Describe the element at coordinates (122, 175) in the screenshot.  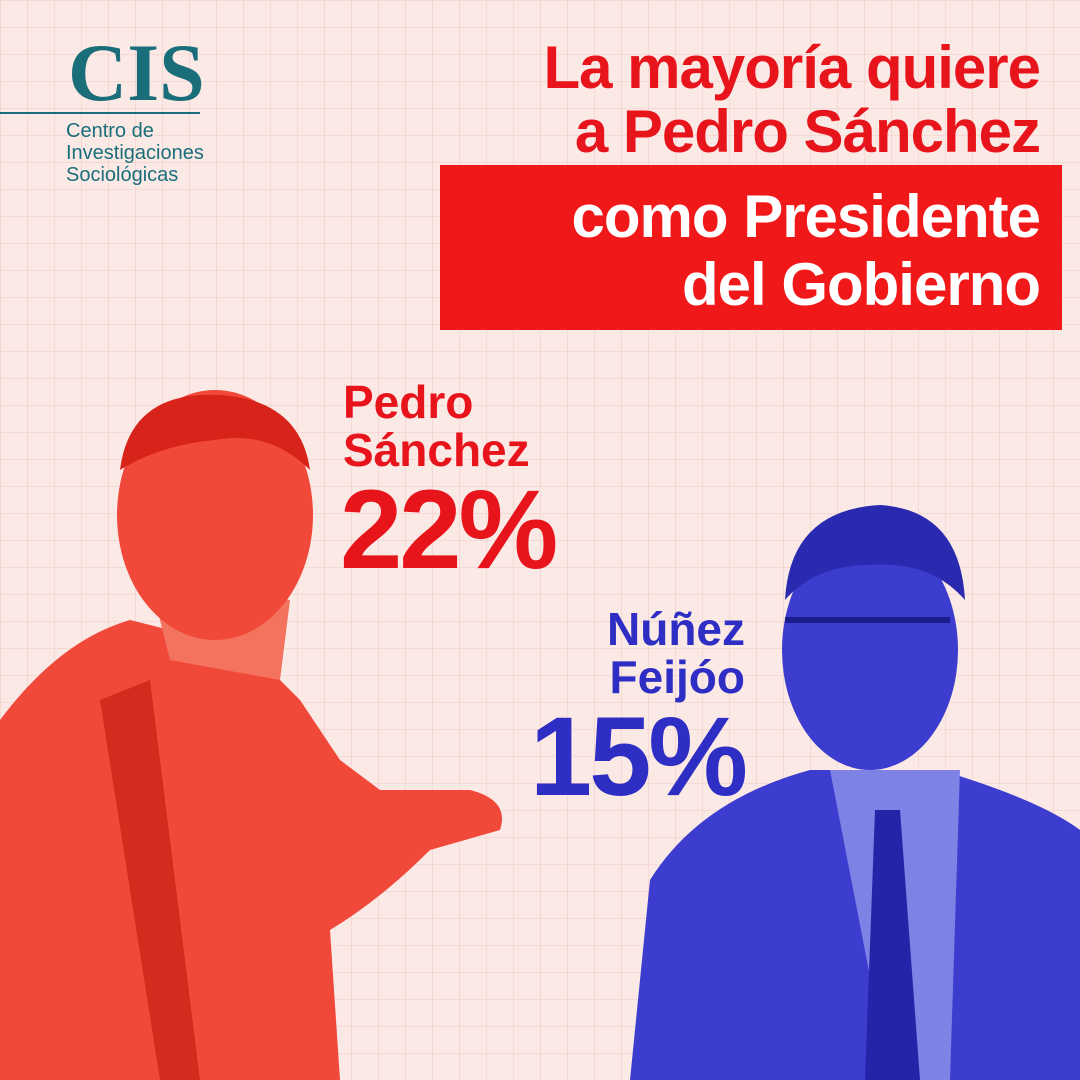
I see `logo-line: Sociológicas` at that location.